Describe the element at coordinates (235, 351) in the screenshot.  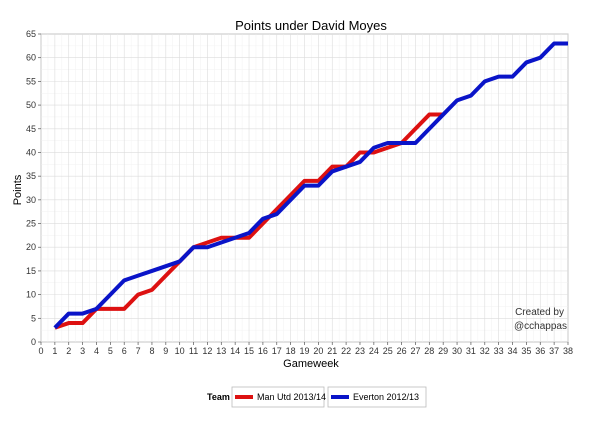
I see `x-tick-label: 14` at that location.